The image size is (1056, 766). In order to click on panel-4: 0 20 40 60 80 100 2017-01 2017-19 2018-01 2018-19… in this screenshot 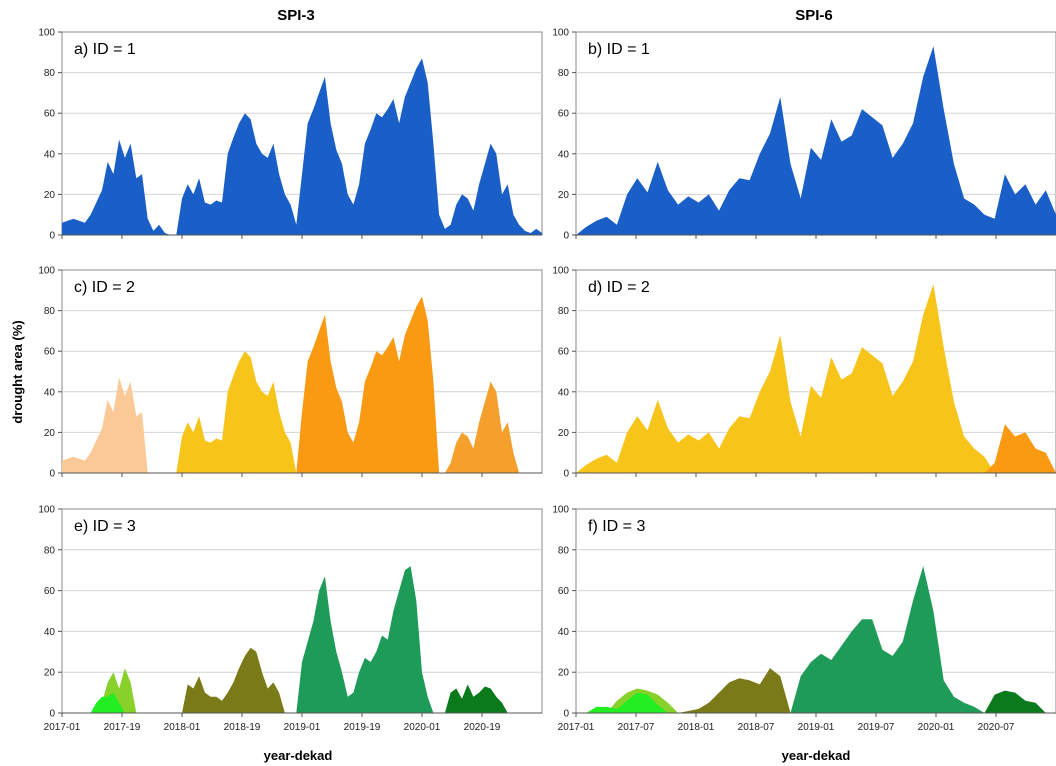, I will do `click(290, 619)`.